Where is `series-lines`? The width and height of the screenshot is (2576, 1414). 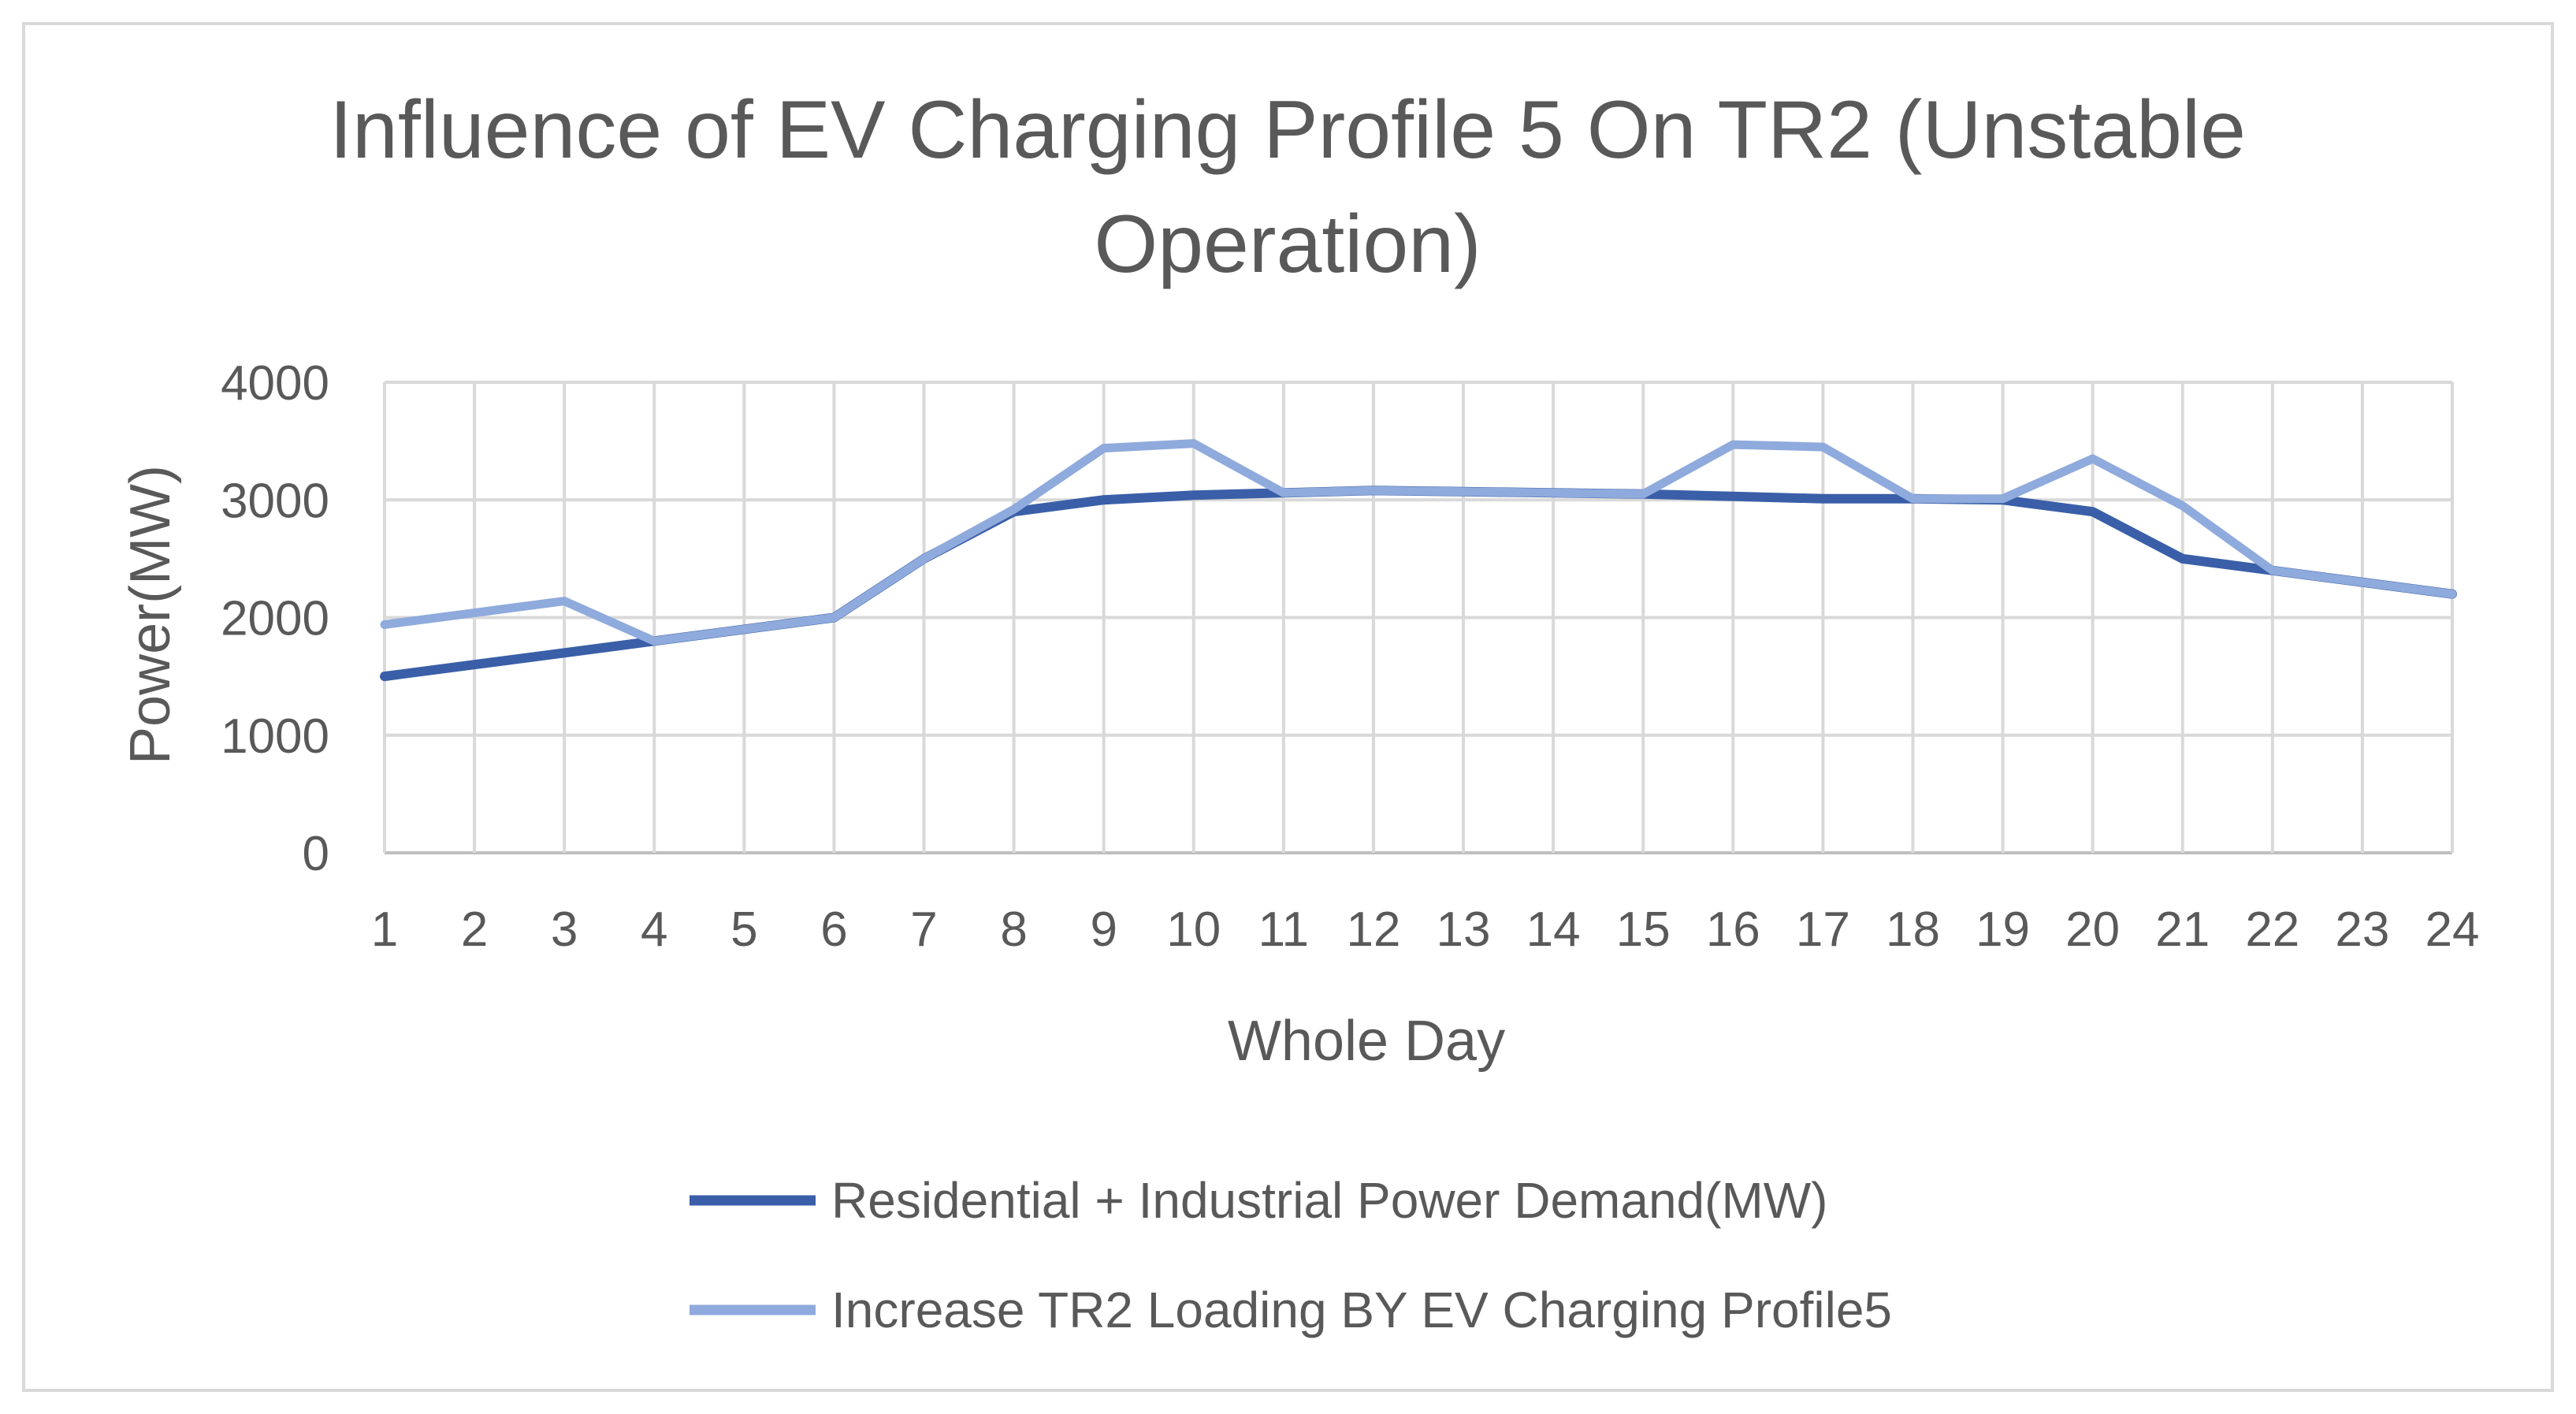
series-lines is located at coordinates (1418, 560).